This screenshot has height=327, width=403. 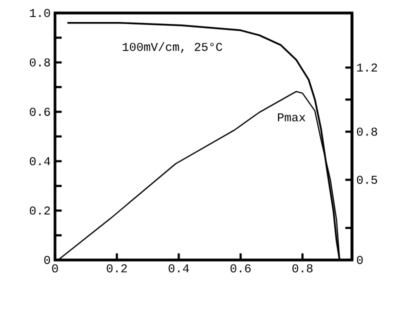 What do you see at coordinates (172, 47) in the screenshot?
I see `annotation: 100mV/cm, 25°C` at bounding box center [172, 47].